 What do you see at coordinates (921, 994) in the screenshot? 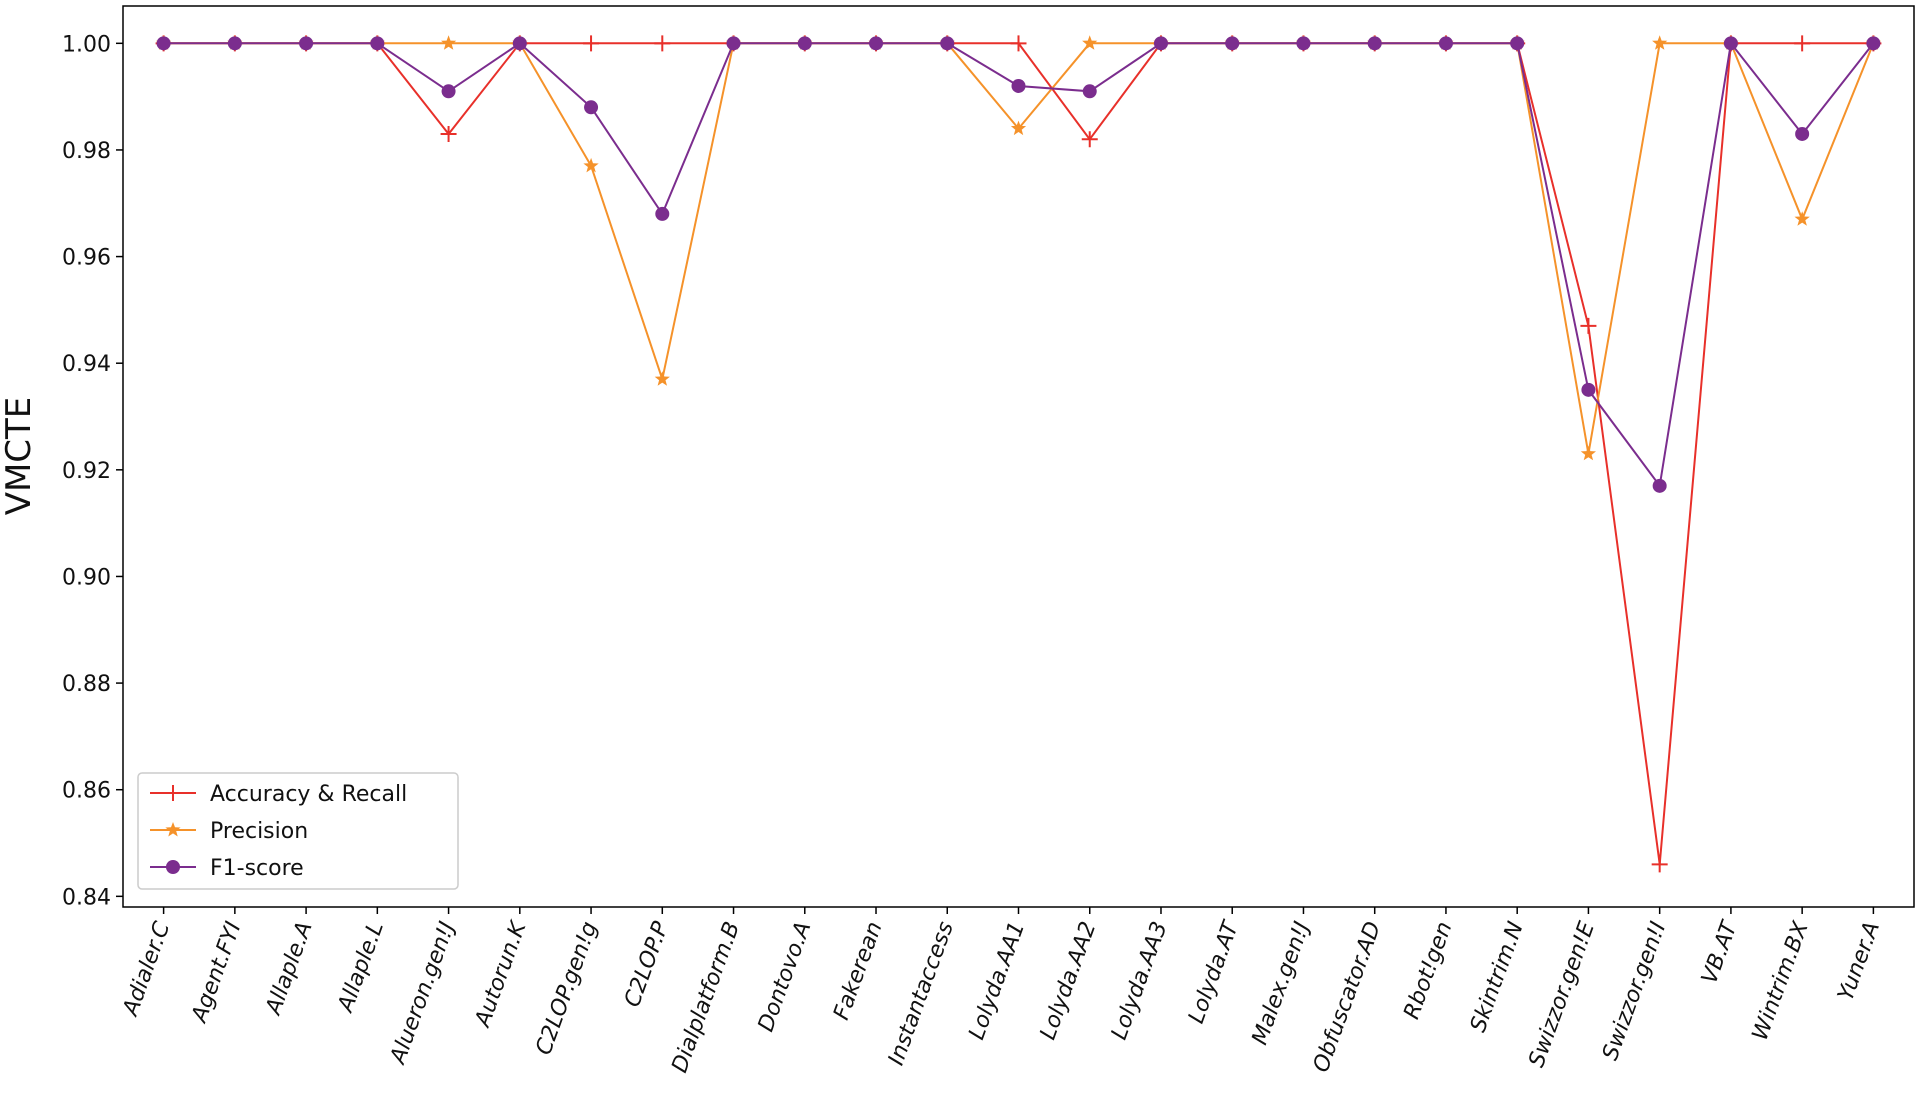
I see `x-tick-label: Instantaccess` at bounding box center [921, 994].